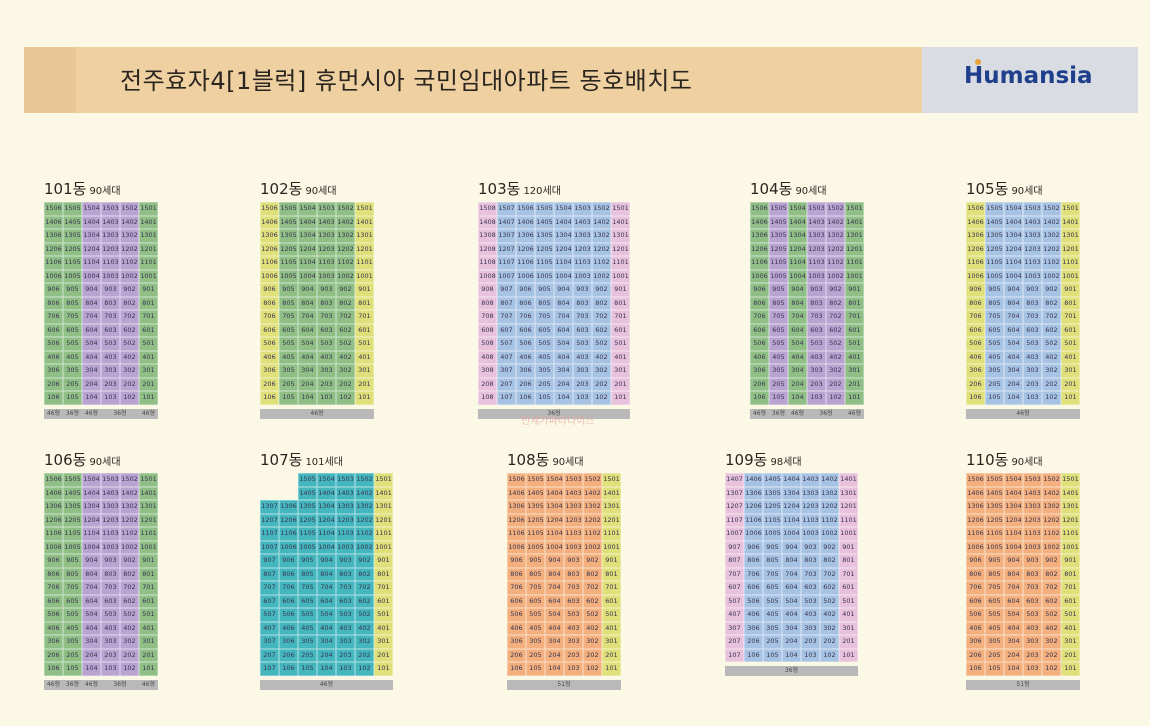 The image size is (1150, 726). Describe the element at coordinates (1013, 371) in the screenshot. I see `unit-cell: 304` at that location.